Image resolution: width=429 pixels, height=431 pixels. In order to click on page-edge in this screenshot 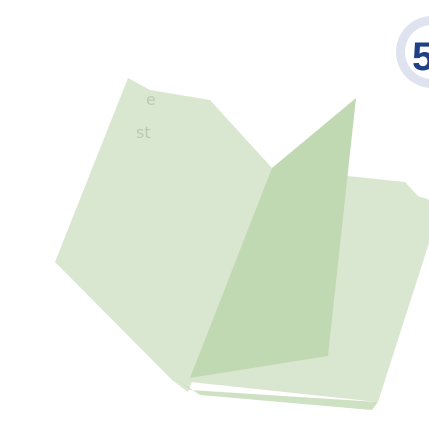, I will do `click(278, 395)`.